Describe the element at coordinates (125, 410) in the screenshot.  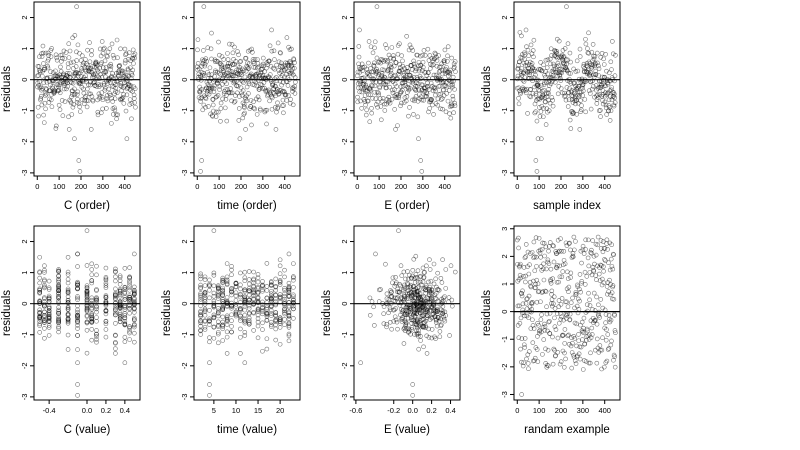
I see `x-tick-label: 0.4` at that location.